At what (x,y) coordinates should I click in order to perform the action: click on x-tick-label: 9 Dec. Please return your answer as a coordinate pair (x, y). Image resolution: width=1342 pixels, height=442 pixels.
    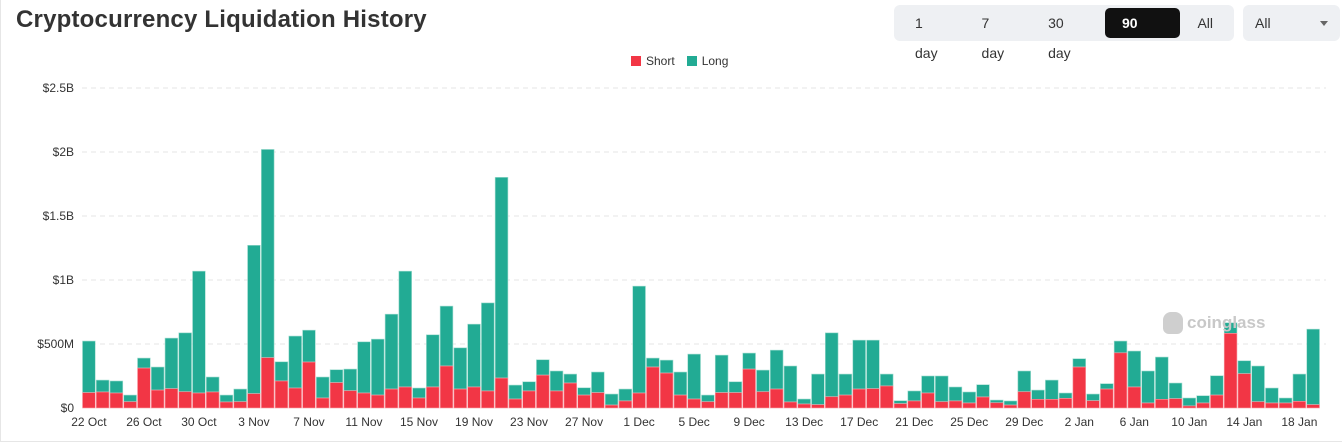
    Looking at the image, I should click on (748, 422).